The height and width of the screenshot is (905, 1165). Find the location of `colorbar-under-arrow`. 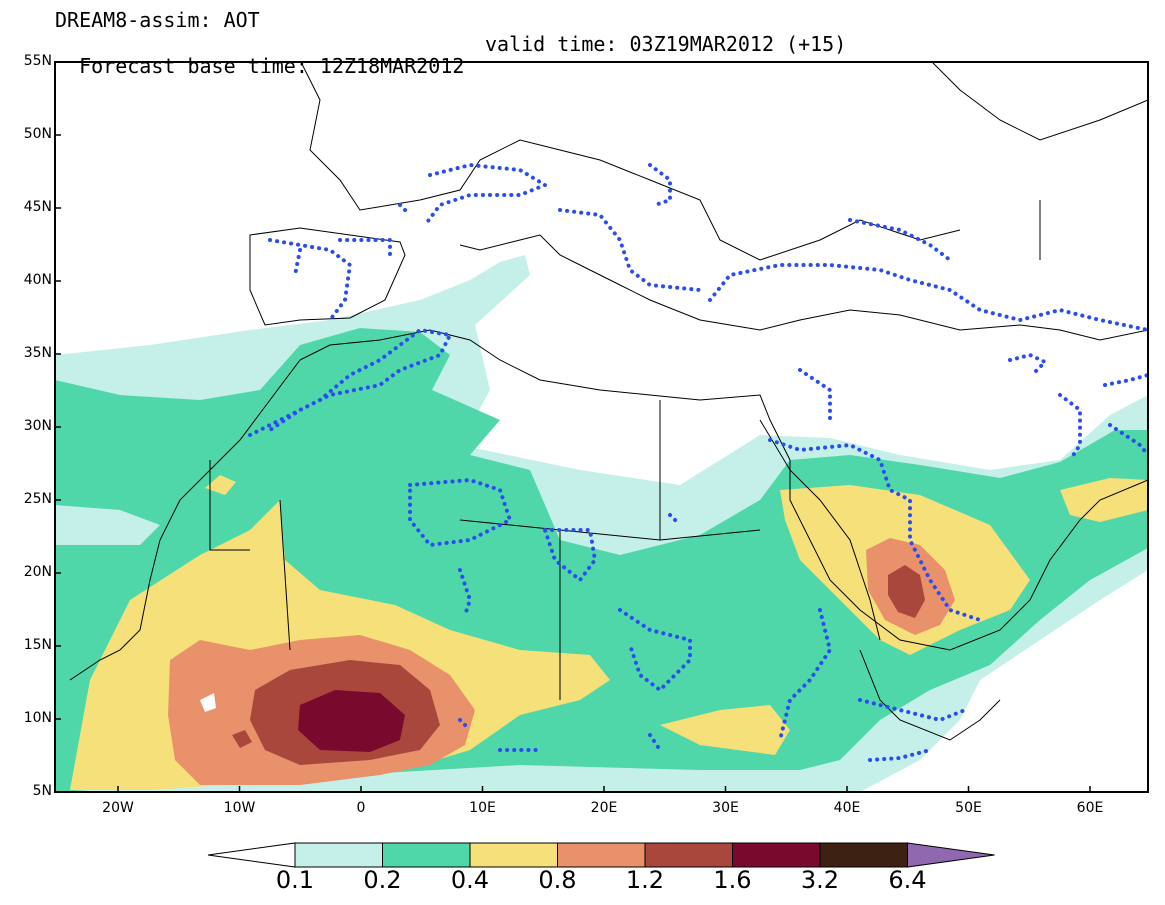

colorbar-under-arrow is located at coordinates (251, 855).